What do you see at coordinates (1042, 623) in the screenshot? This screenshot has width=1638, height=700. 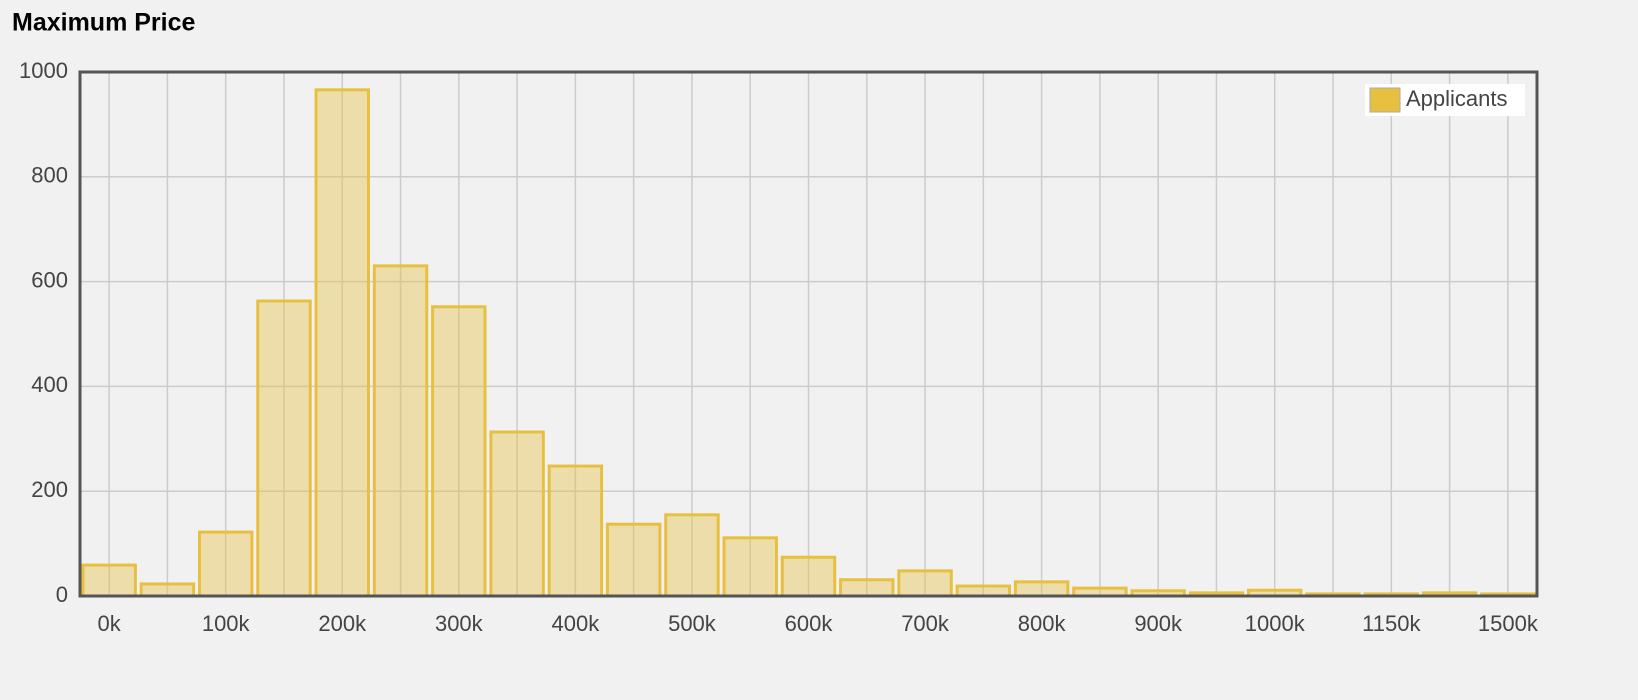 I see `x-tick-label: 800k` at bounding box center [1042, 623].